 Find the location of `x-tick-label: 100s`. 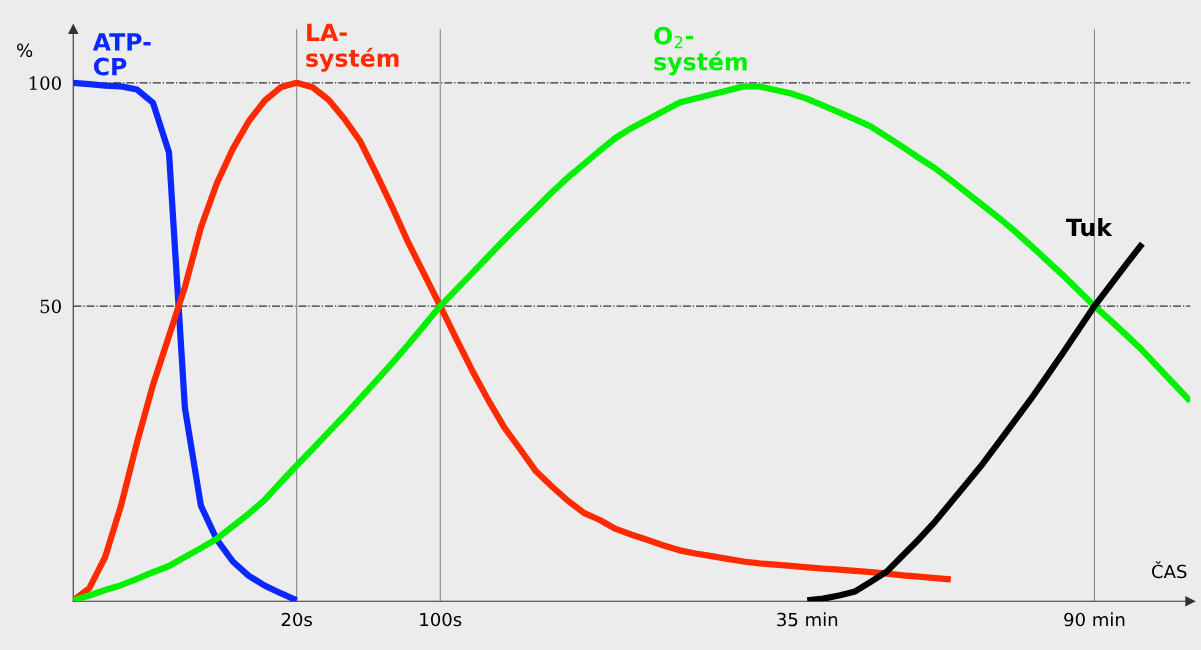

x-tick-label: 100s is located at coordinates (441, 619).